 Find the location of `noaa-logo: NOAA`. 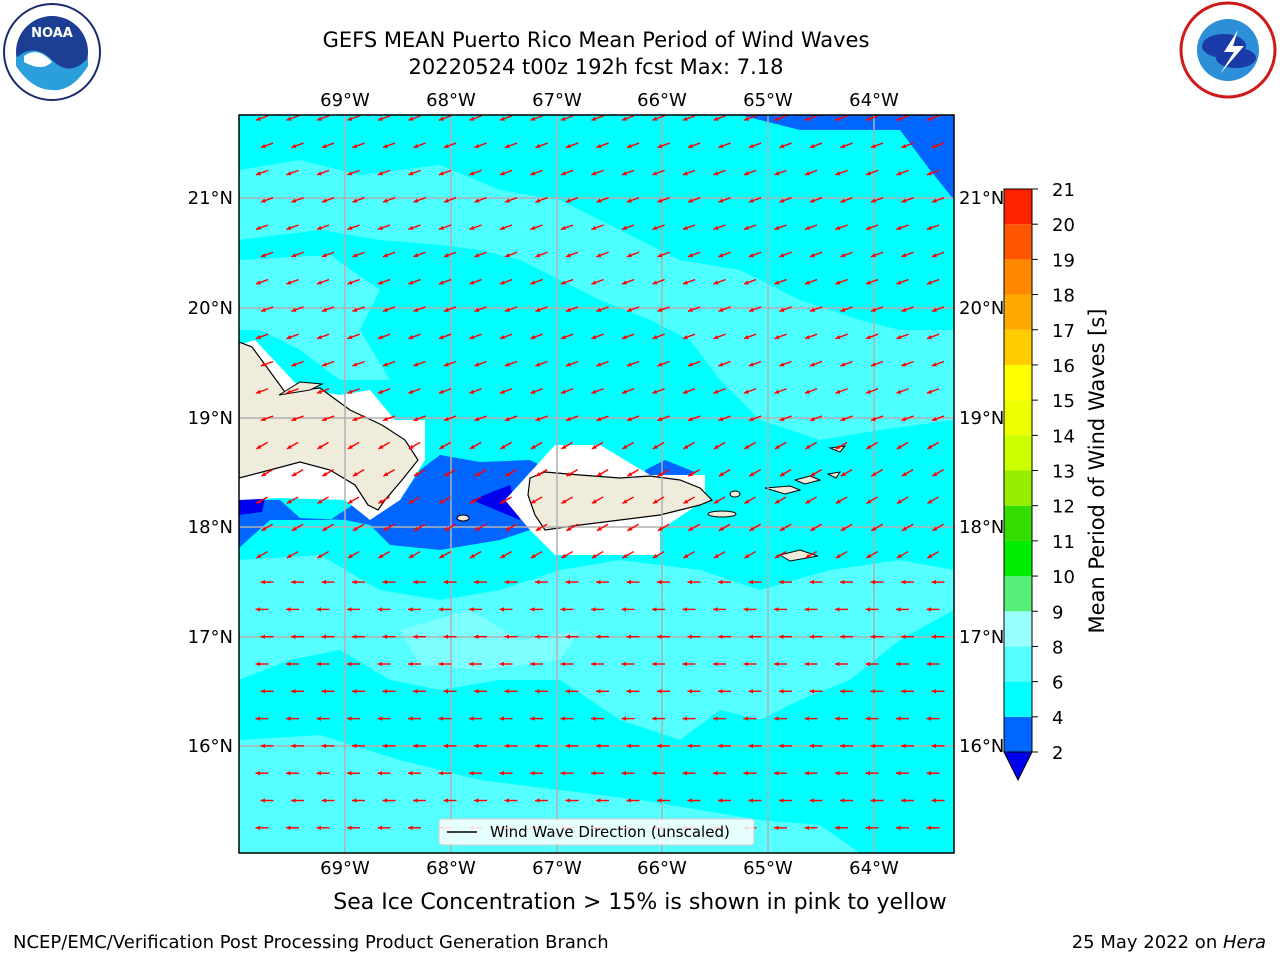

noaa-logo: NOAA is located at coordinates (52, 52).